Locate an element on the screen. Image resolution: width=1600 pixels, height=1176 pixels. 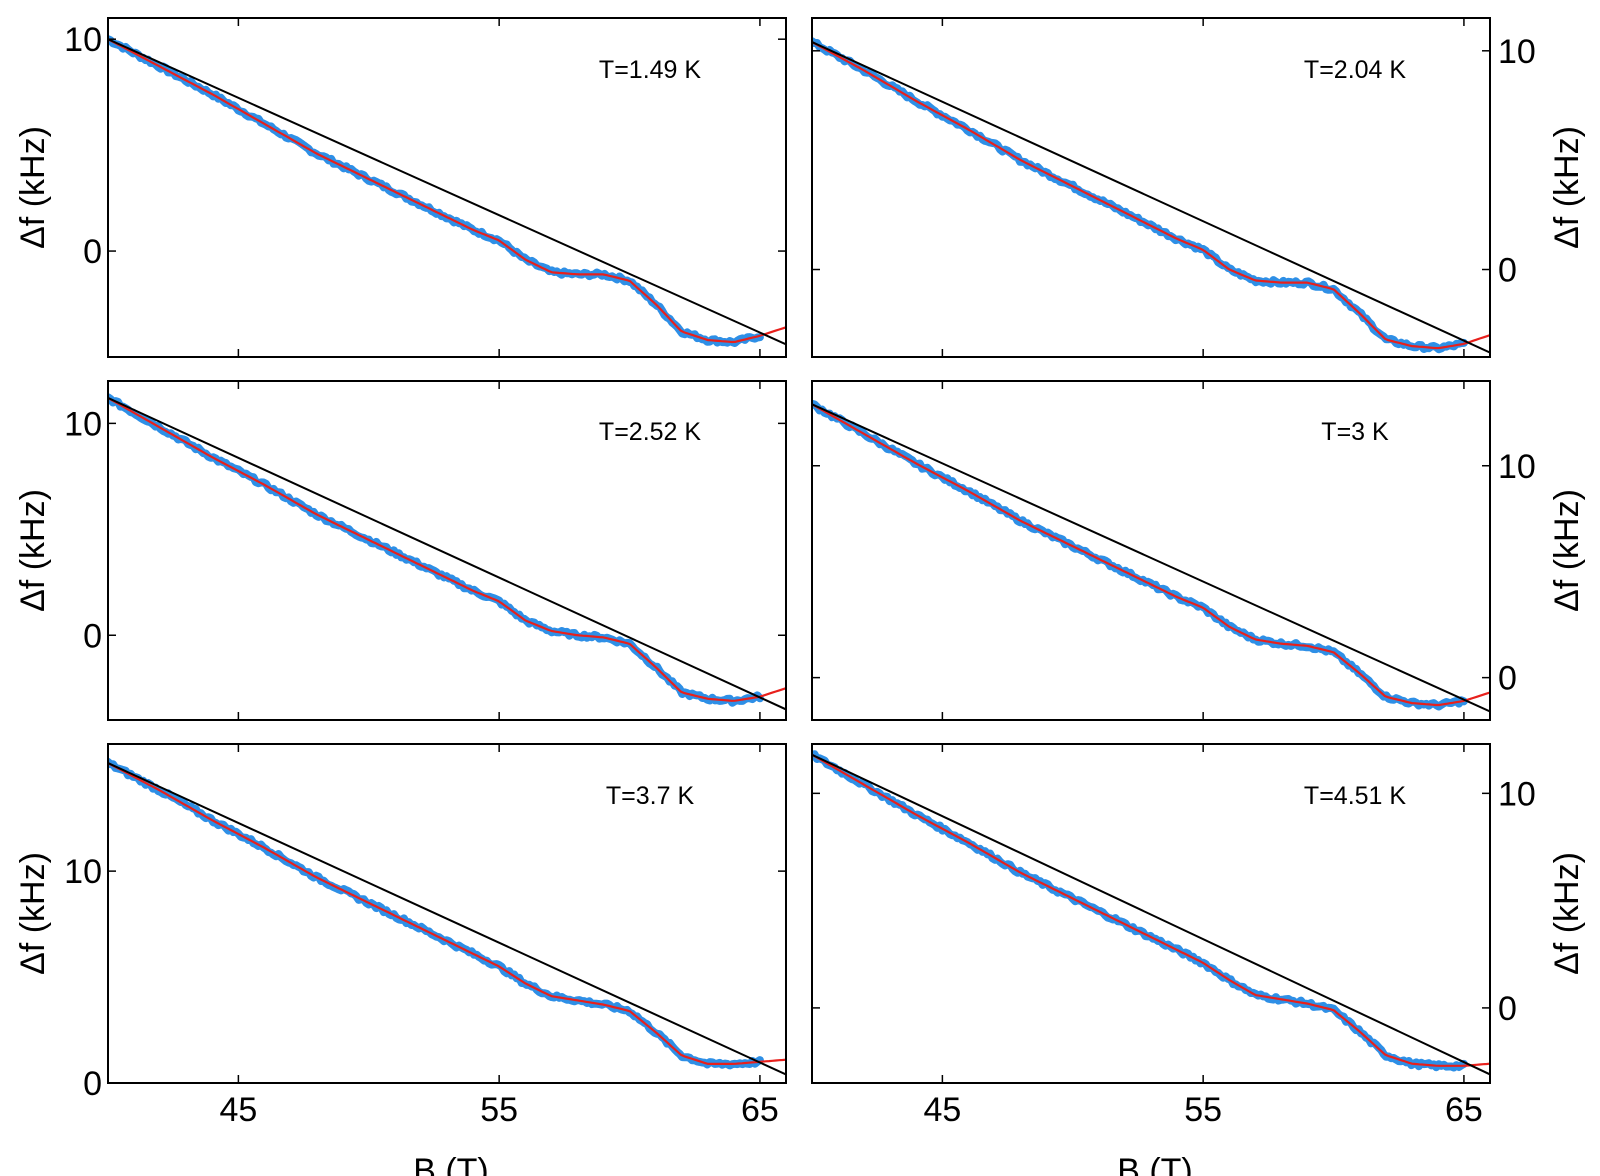
temperature-label: T=1.49 K is located at coordinates (650, 70).